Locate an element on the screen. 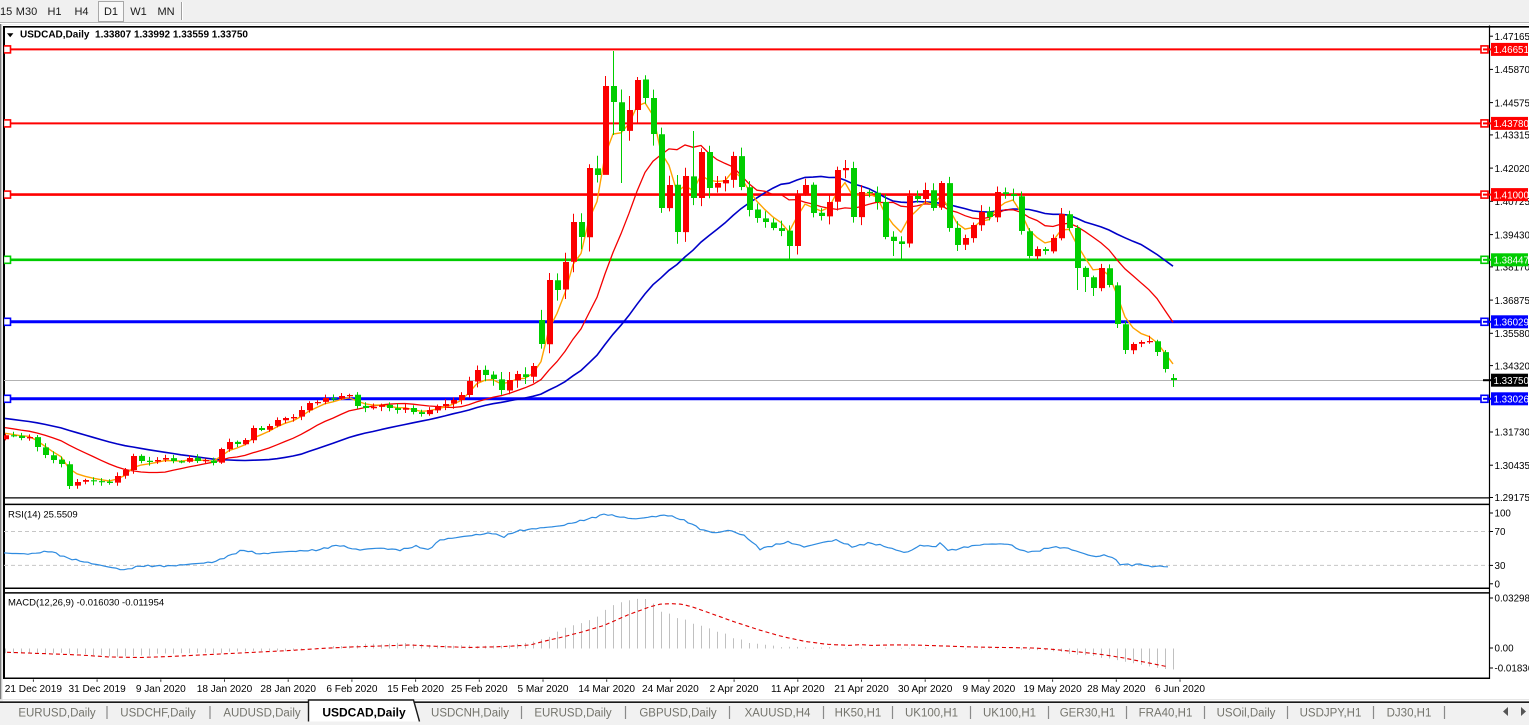 The height and width of the screenshot is (725, 1529). svg-text: 1.36029 is located at coordinates (1511, 323).